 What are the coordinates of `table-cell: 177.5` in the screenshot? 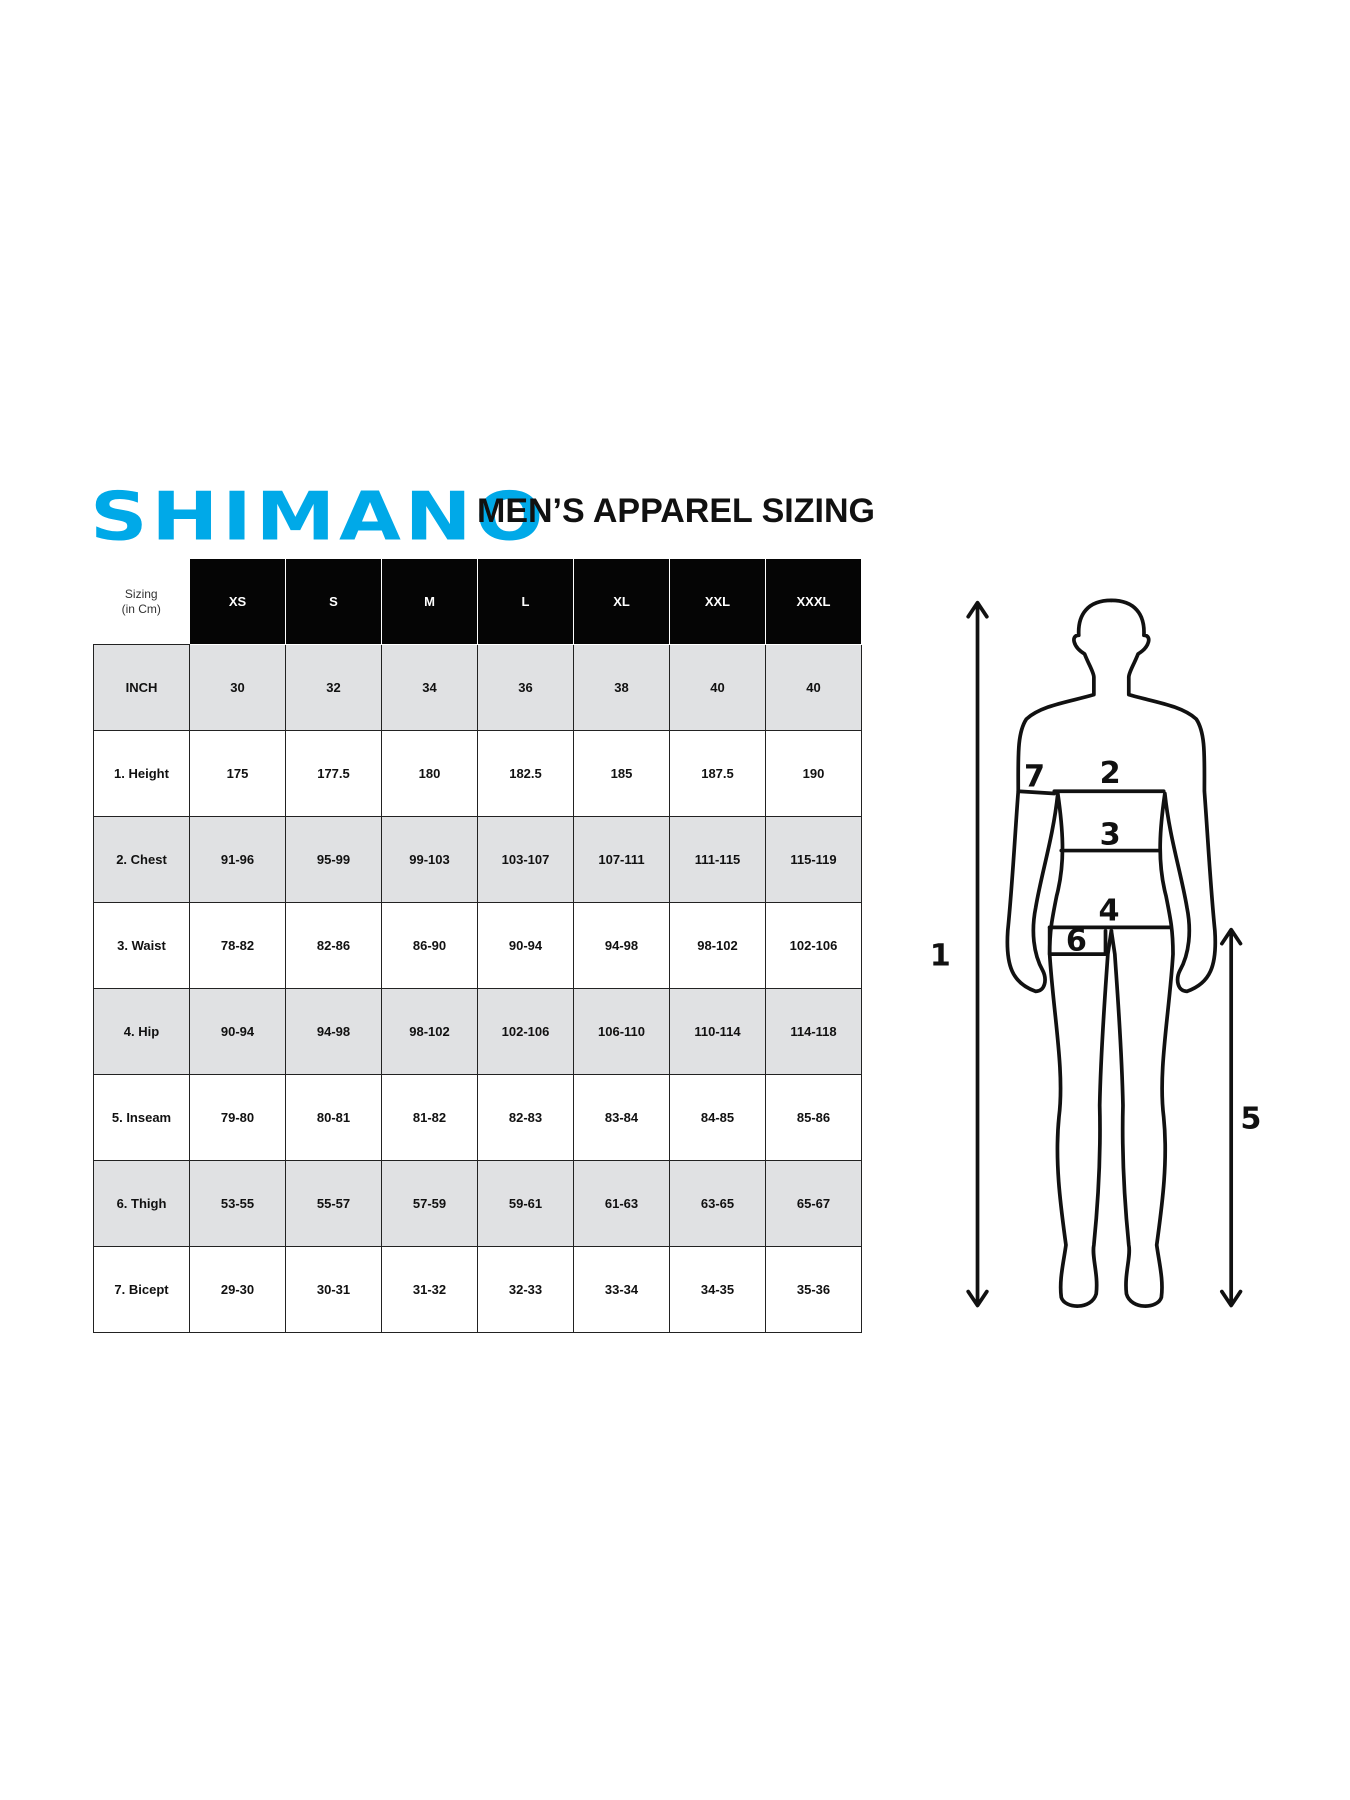 It's located at (333, 773).